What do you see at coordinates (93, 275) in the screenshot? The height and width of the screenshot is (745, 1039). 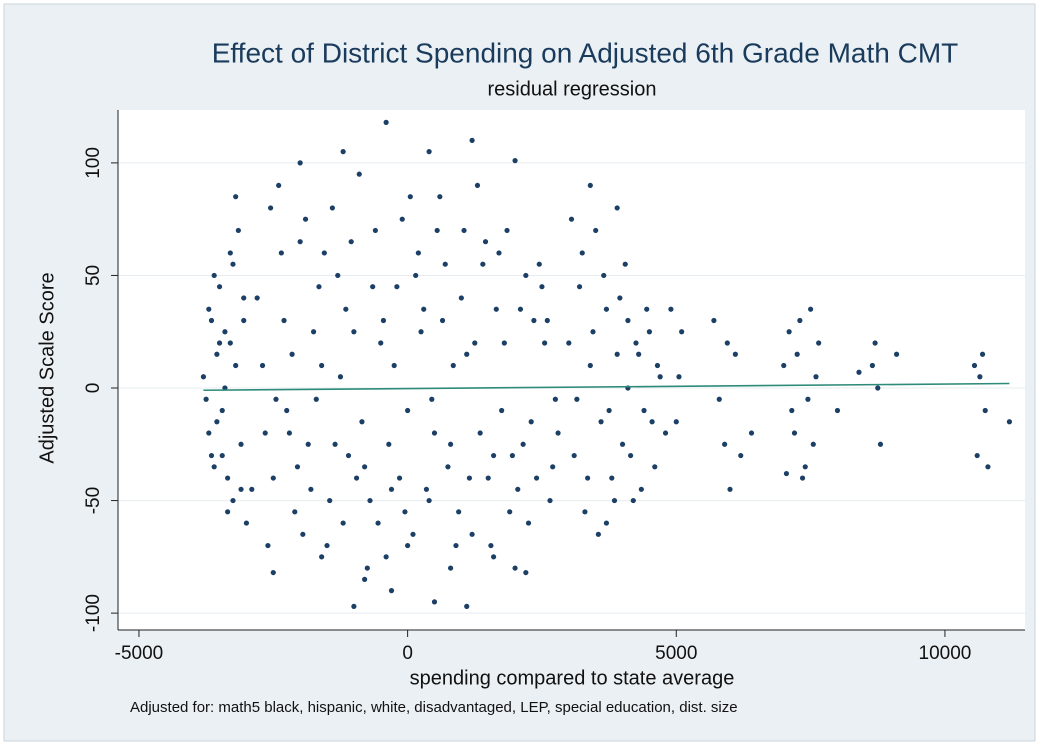 I see `y-tick-label: 50` at bounding box center [93, 275].